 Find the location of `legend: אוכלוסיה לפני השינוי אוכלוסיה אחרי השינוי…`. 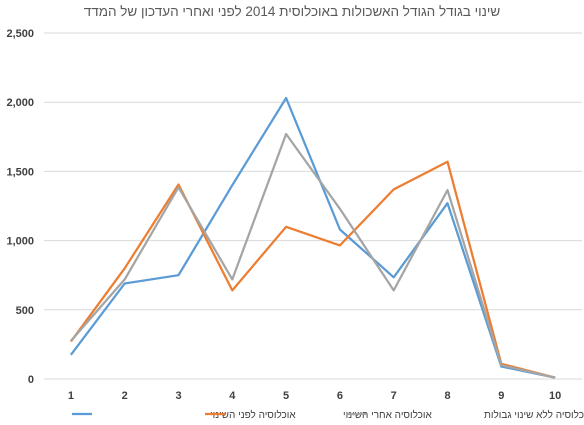

legend: אוכלוסיה לפני השינוי אוכלוסיה אחרי השינוי… is located at coordinates (328, 415).